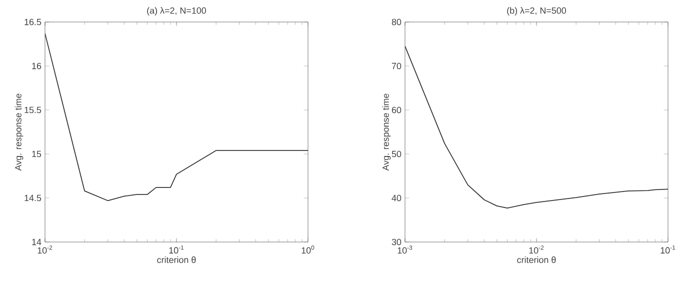 This screenshot has width=681, height=288. I want to click on y-tick-label: 14, so click(37, 242).